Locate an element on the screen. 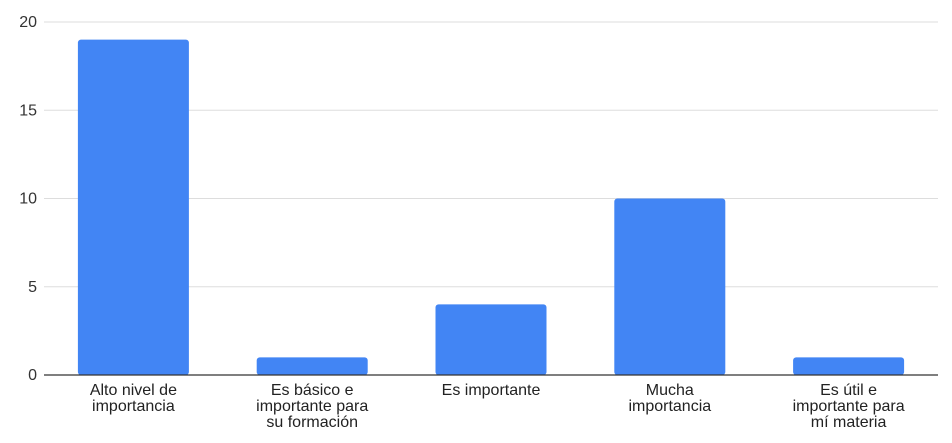  x-tick-label: Es útil e importante para mí materia is located at coordinates (849, 406).